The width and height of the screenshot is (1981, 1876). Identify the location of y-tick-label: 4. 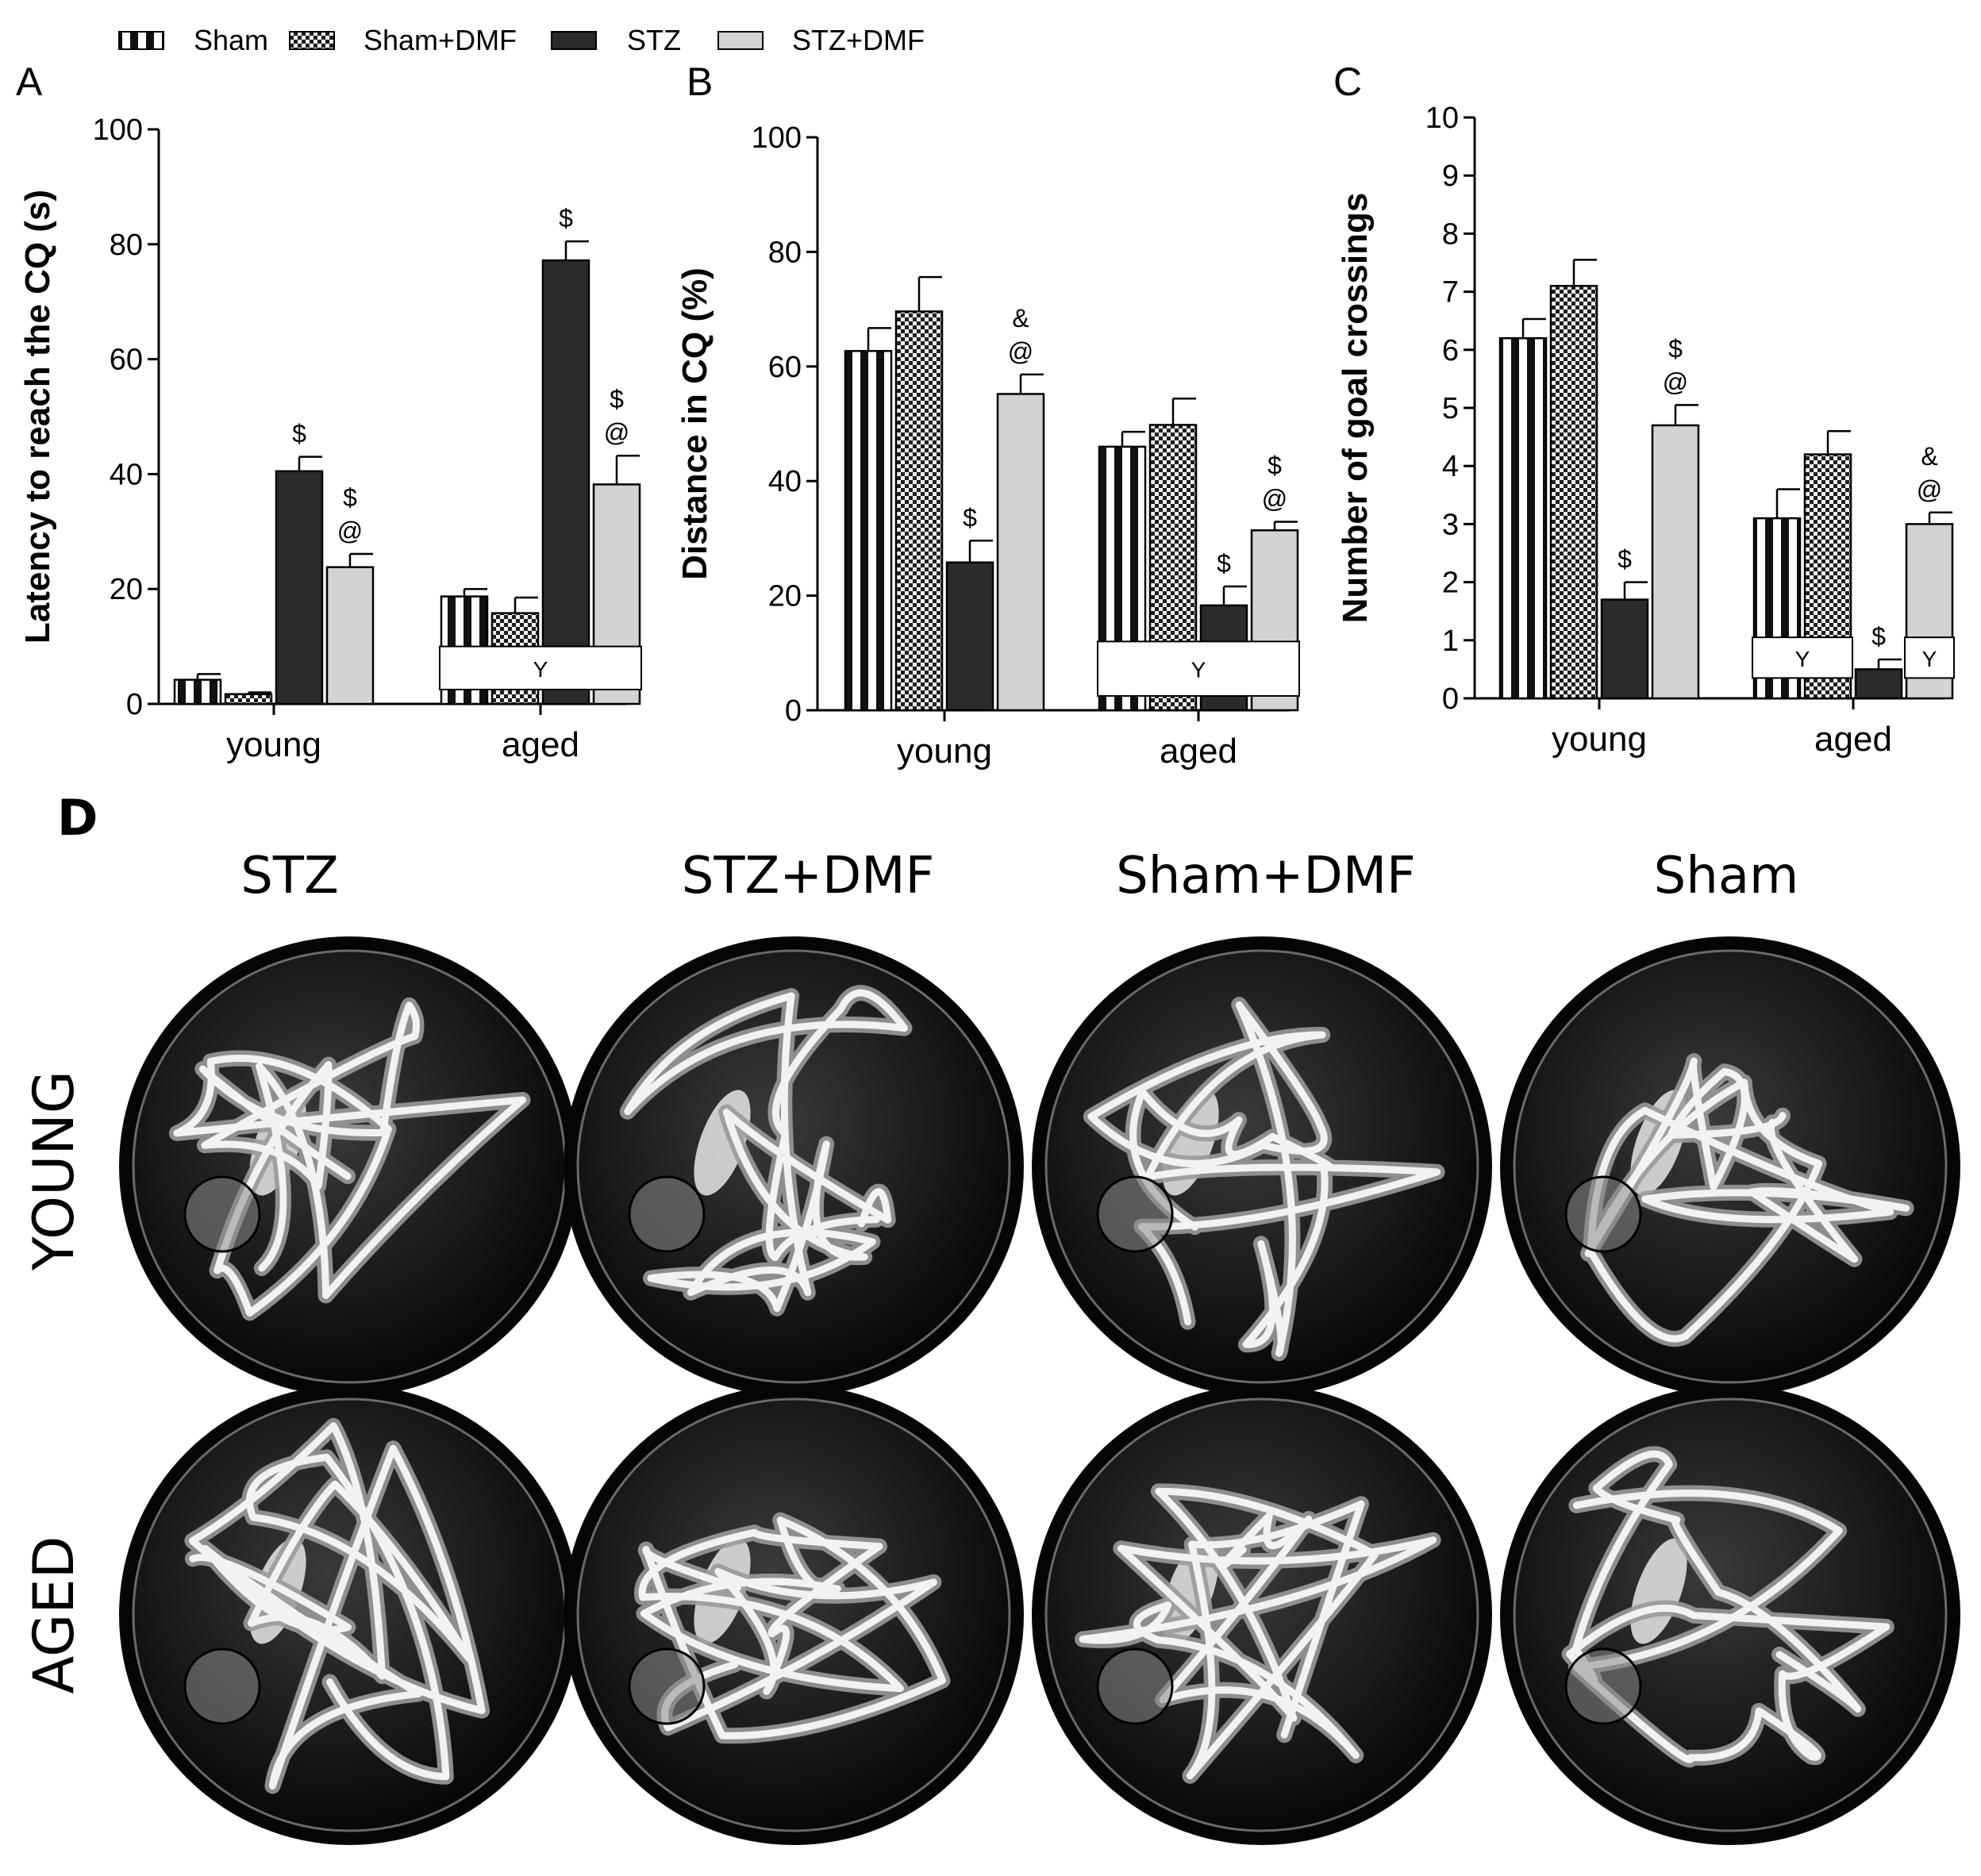
(1450, 466).